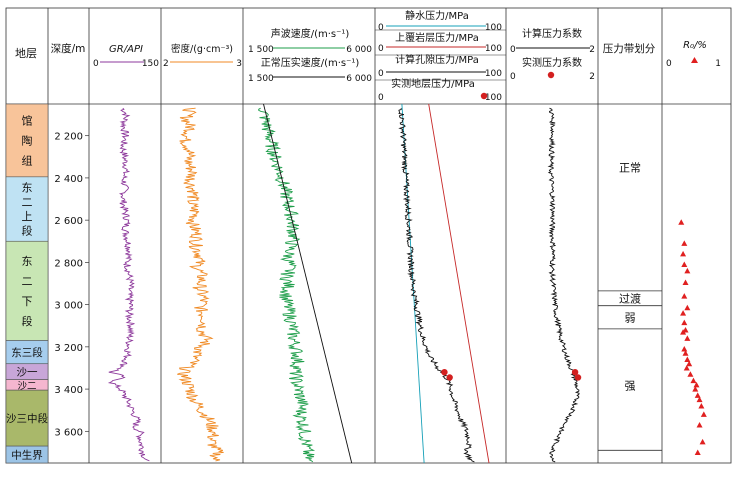  What do you see at coordinates (359, 50) in the screenshot?
I see `sonic-scale-max: 6 000` at bounding box center [359, 50].